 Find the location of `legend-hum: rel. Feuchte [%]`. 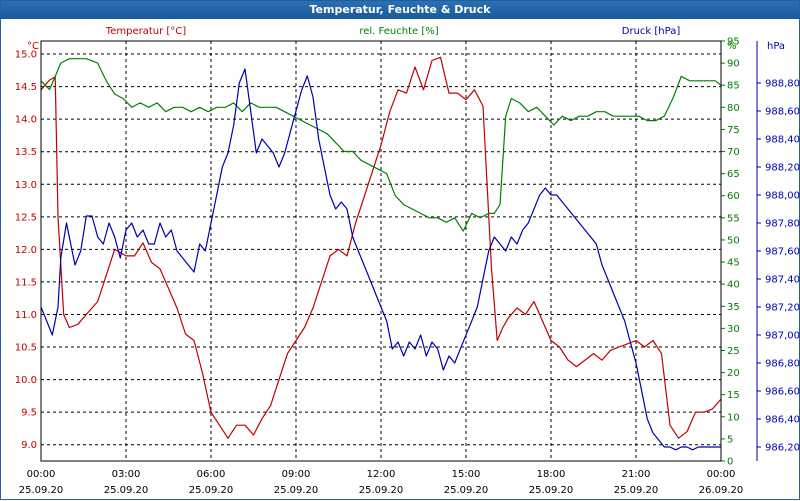

legend-hum: rel. Feuchte [%] is located at coordinates (398, 31).